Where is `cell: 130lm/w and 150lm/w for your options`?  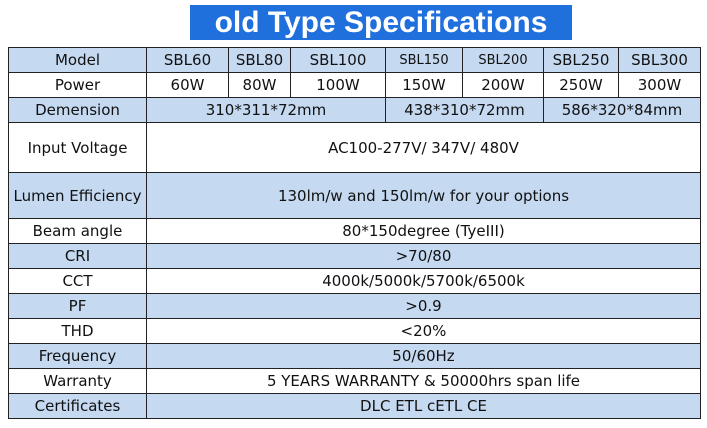
cell: 130lm/w and 150lm/w for your options is located at coordinates (423, 195).